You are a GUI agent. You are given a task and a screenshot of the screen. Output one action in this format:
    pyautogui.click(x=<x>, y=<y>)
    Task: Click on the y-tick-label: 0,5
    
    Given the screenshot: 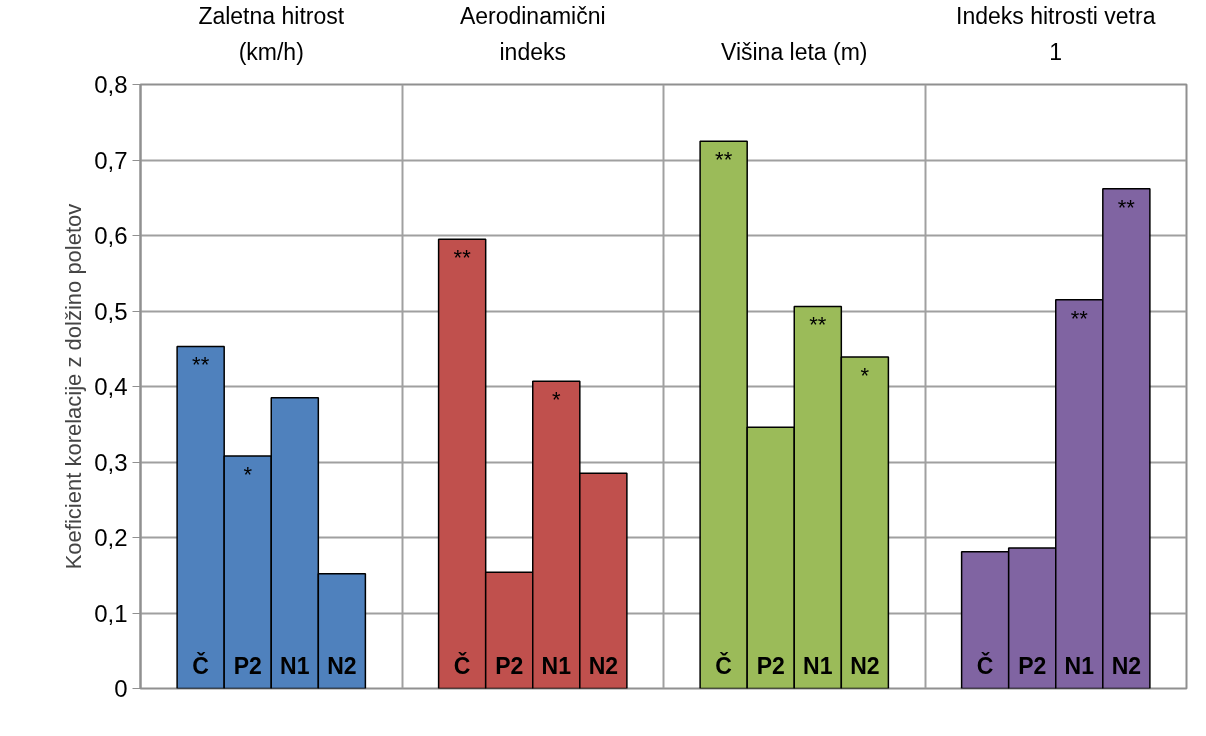 What is the action you would take?
    pyautogui.click(x=111, y=311)
    